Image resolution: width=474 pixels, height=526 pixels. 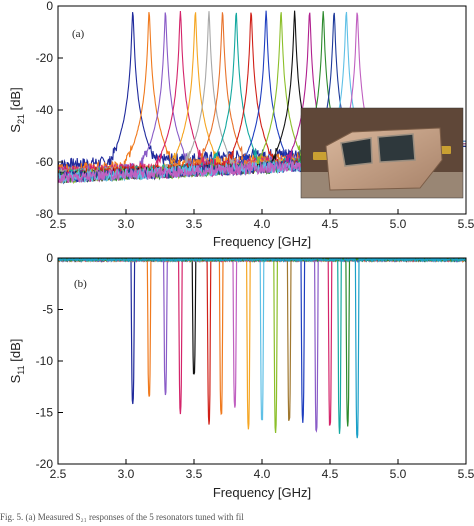 What do you see at coordinates (262, 474) in the screenshot?
I see `b-x-tick-label: 4.0` at bounding box center [262, 474].